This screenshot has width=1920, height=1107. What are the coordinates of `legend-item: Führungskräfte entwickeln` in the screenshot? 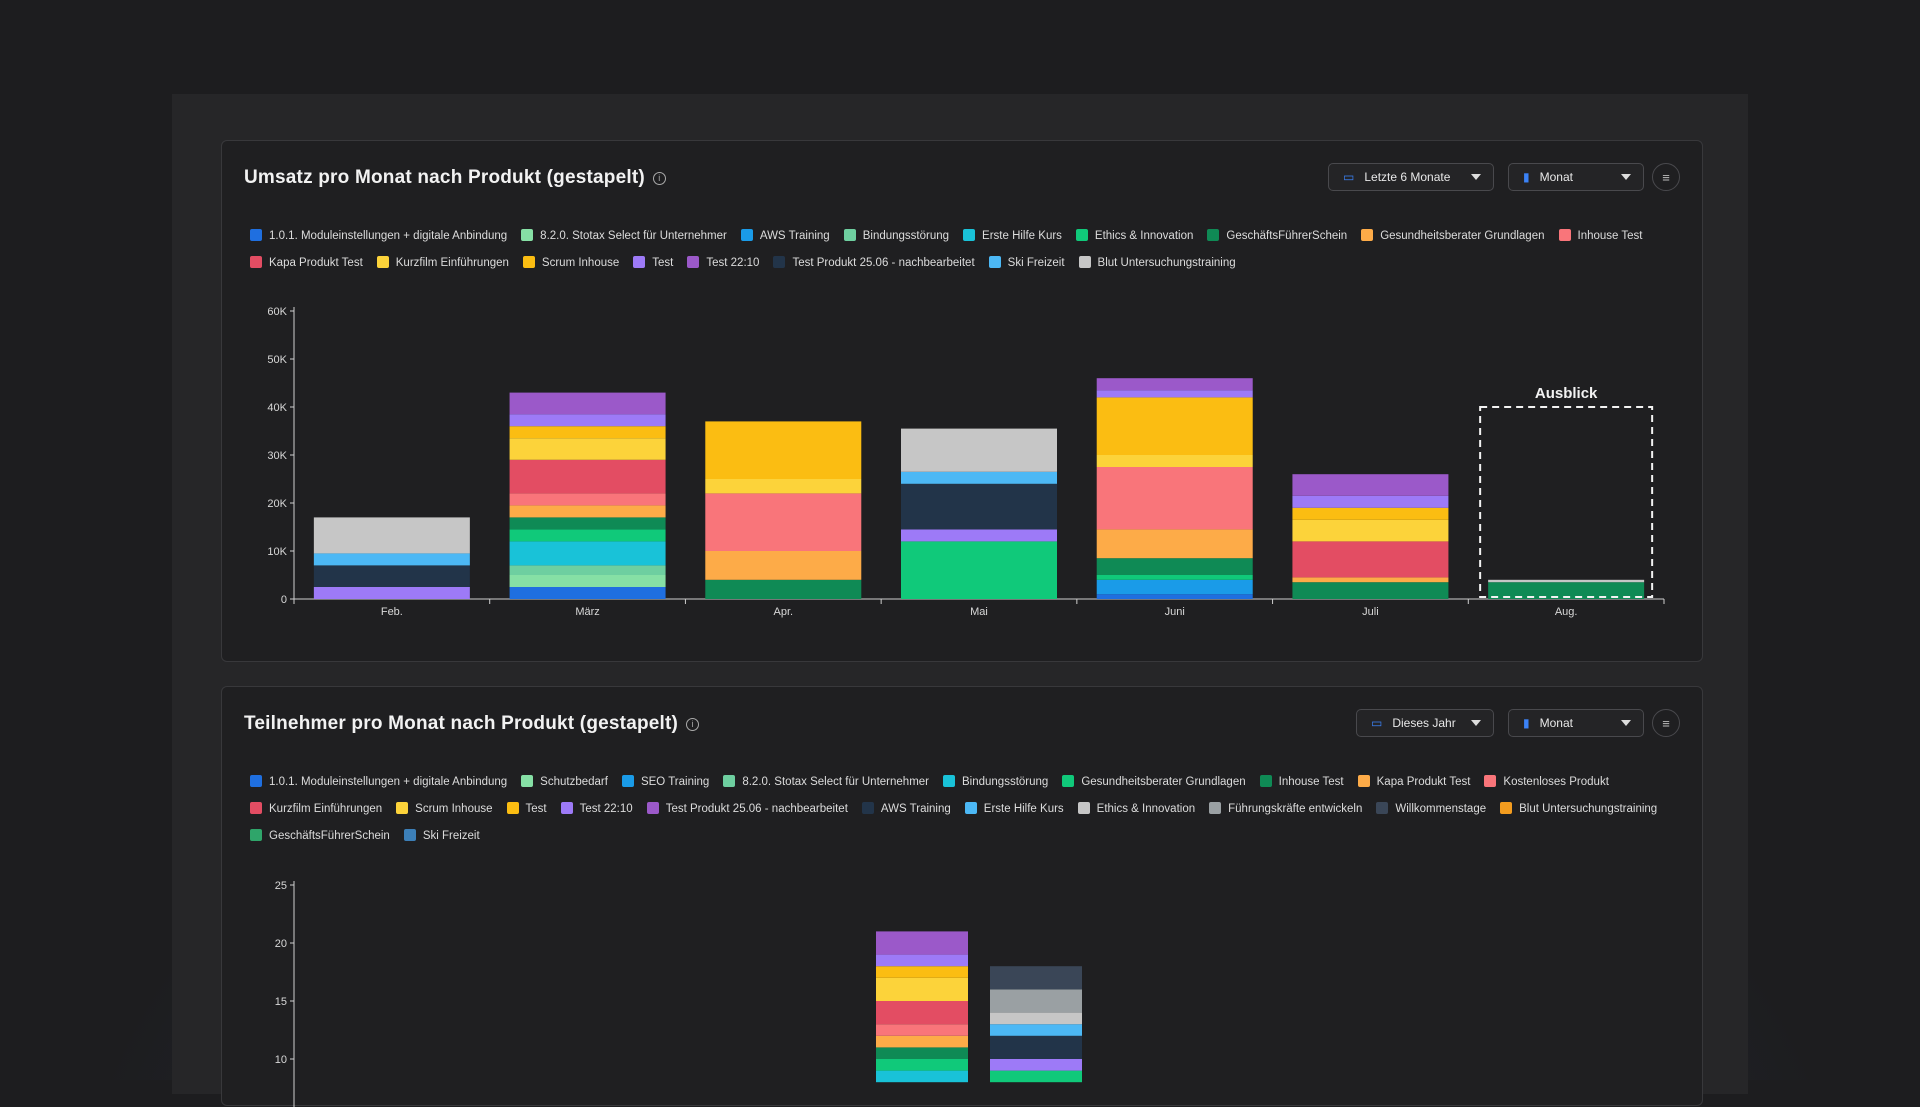 It's located at (1285, 809).